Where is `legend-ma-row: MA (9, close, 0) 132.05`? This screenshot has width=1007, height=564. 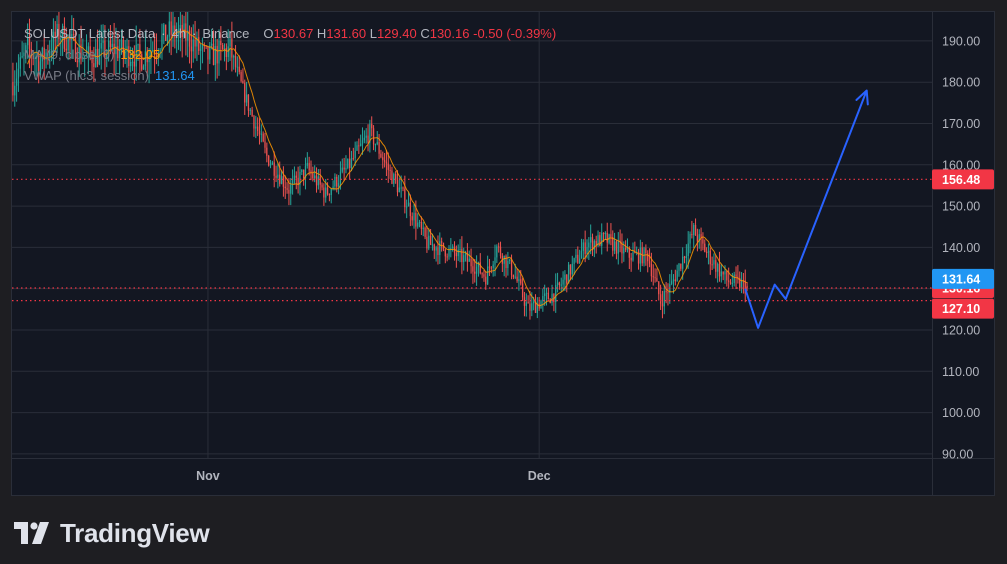 legend-ma-row: MA (9, close, 0) 132.05 is located at coordinates (290, 54).